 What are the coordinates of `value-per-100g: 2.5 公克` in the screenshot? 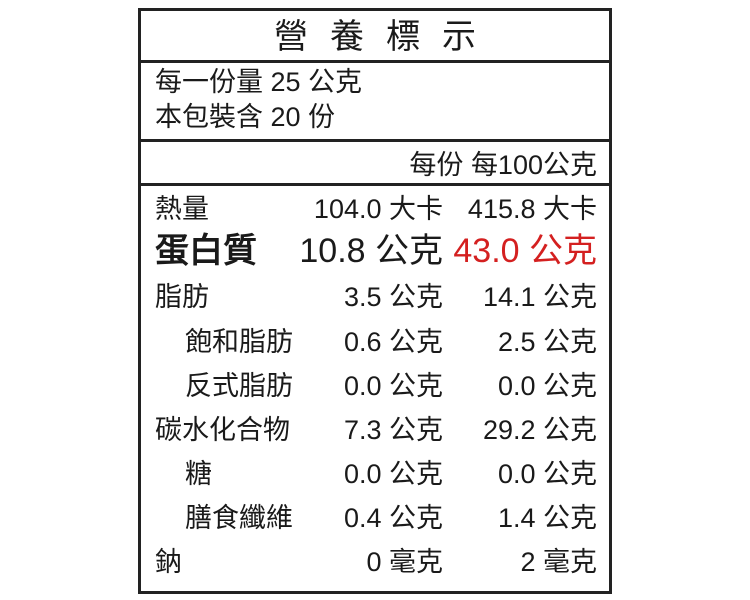 It's located at (547, 342).